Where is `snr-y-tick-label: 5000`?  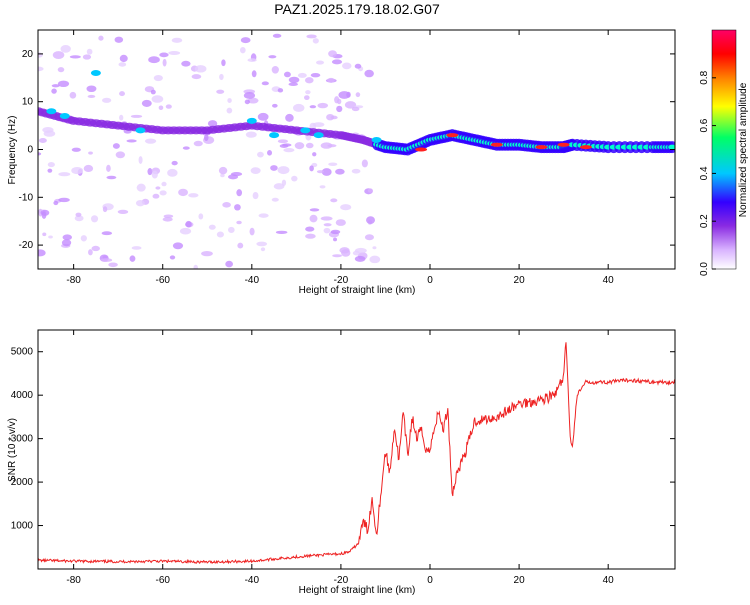 snr-y-tick-label: 5000 is located at coordinates (22, 352).